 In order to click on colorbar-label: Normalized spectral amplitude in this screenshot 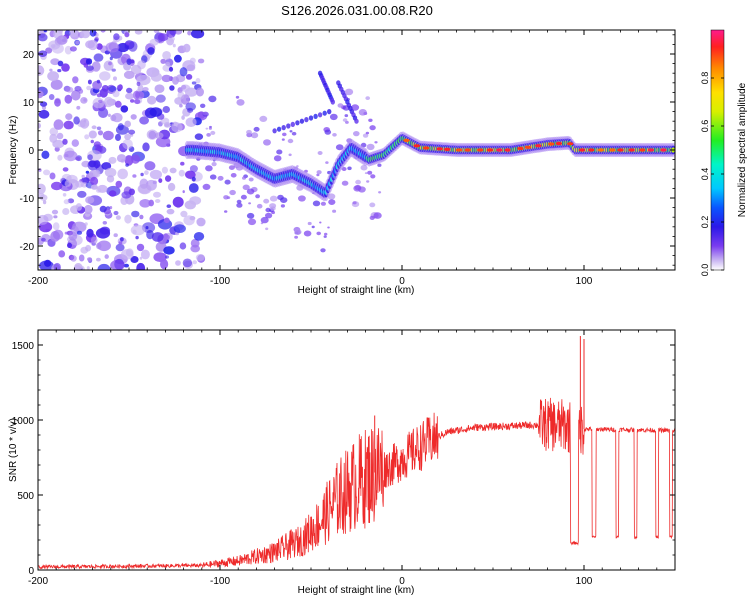, I will do `click(742, 149)`.